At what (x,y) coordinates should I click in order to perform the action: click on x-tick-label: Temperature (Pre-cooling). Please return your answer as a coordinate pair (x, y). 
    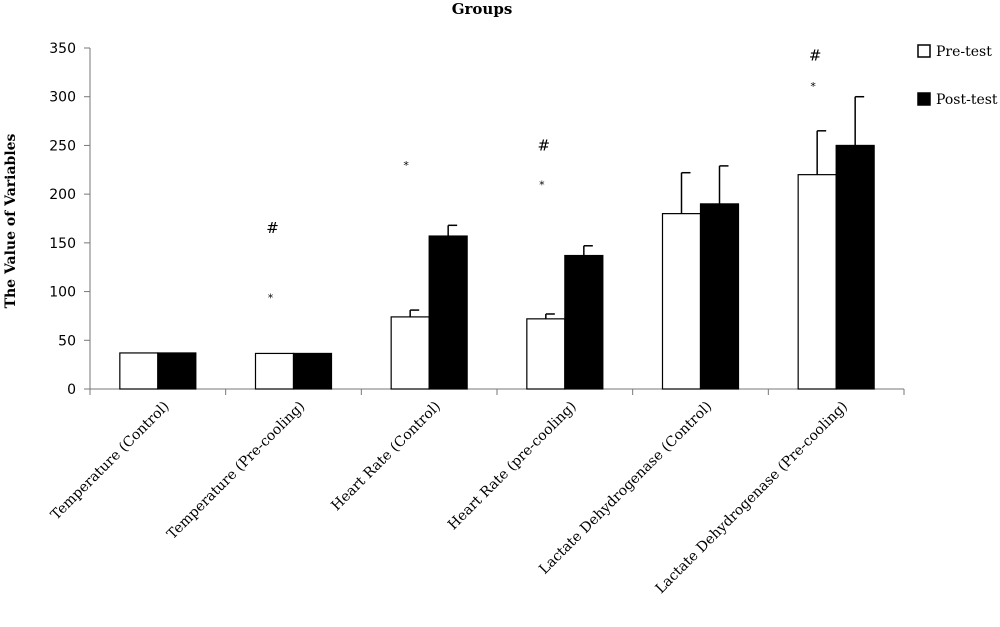
    Looking at the image, I should click on (236, 471).